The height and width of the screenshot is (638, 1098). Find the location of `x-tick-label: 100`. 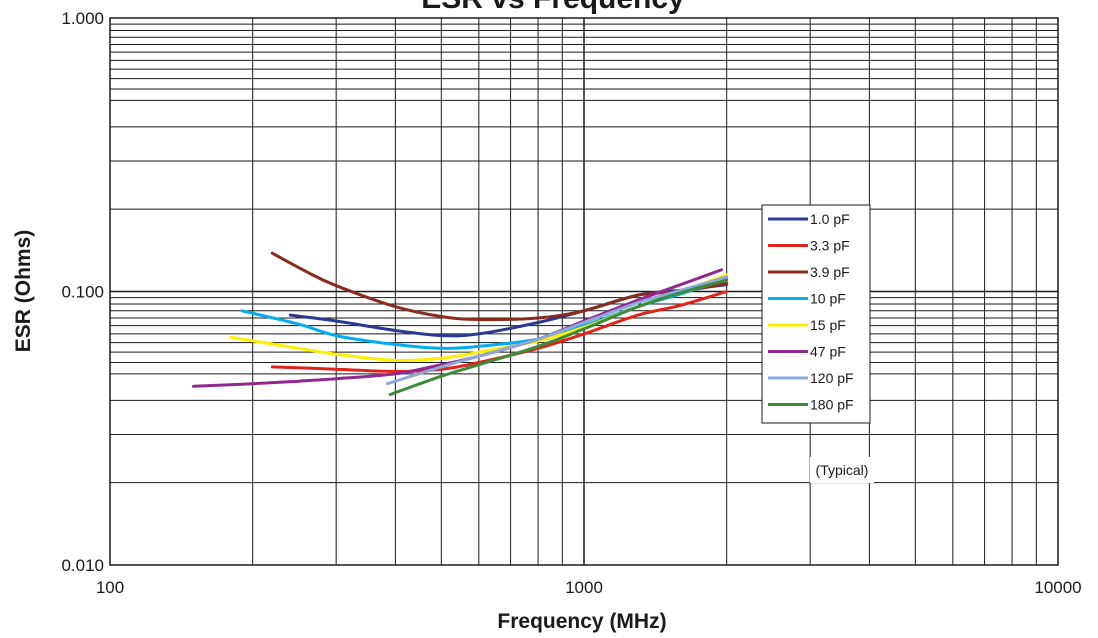

x-tick-label: 100 is located at coordinates (110, 587).